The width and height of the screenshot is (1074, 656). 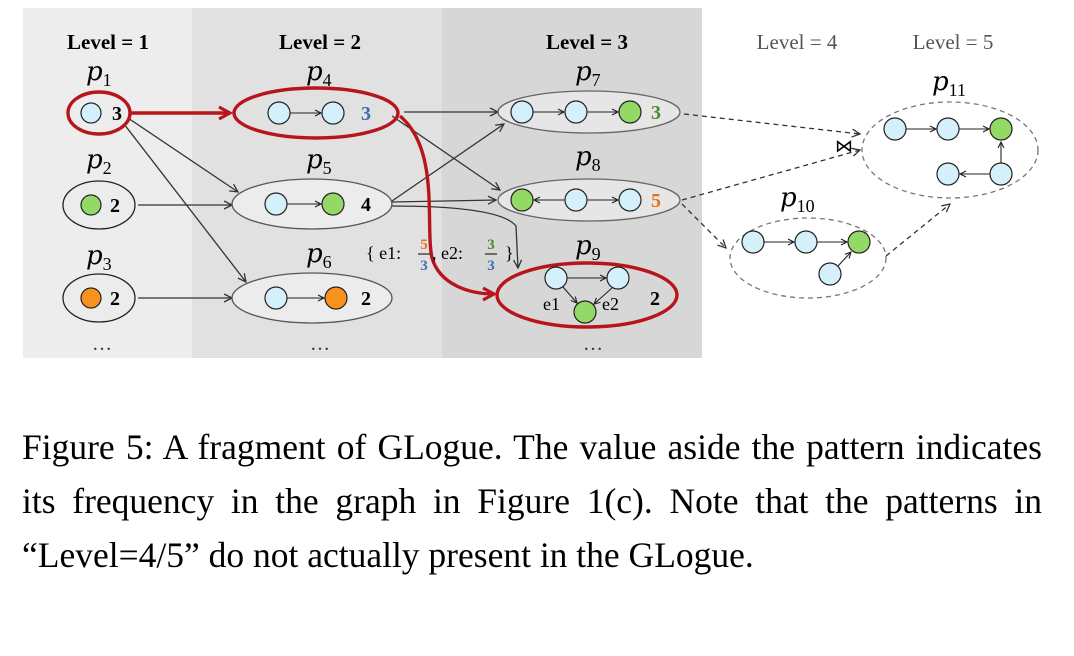 I want to click on pattern-label-p1: p1, so click(x=99, y=73).